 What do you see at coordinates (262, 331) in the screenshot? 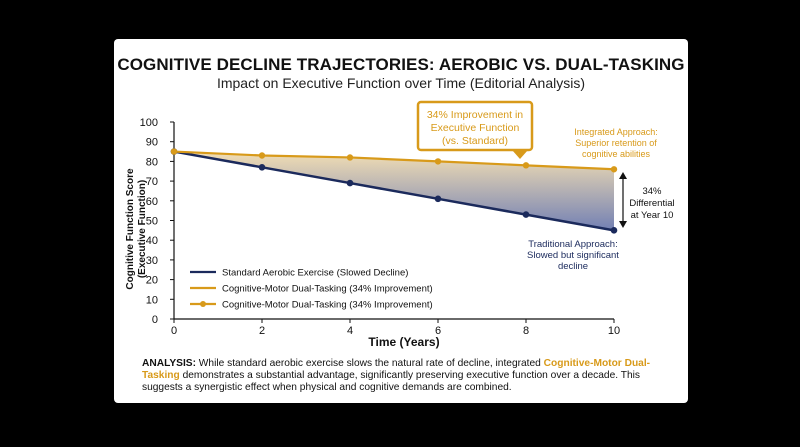
I see `x-tick-label: 2` at bounding box center [262, 331].